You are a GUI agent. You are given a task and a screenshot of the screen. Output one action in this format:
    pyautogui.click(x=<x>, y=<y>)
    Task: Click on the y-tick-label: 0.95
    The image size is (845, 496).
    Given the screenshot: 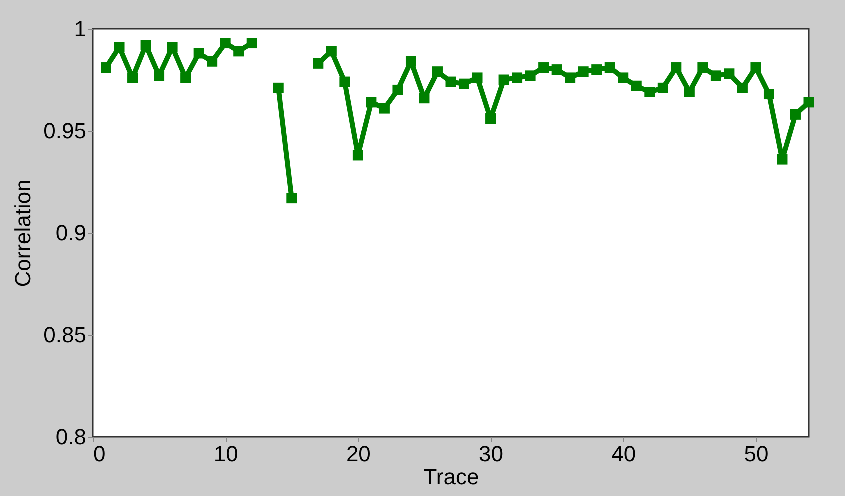 What is the action you would take?
    pyautogui.click(x=65, y=131)
    